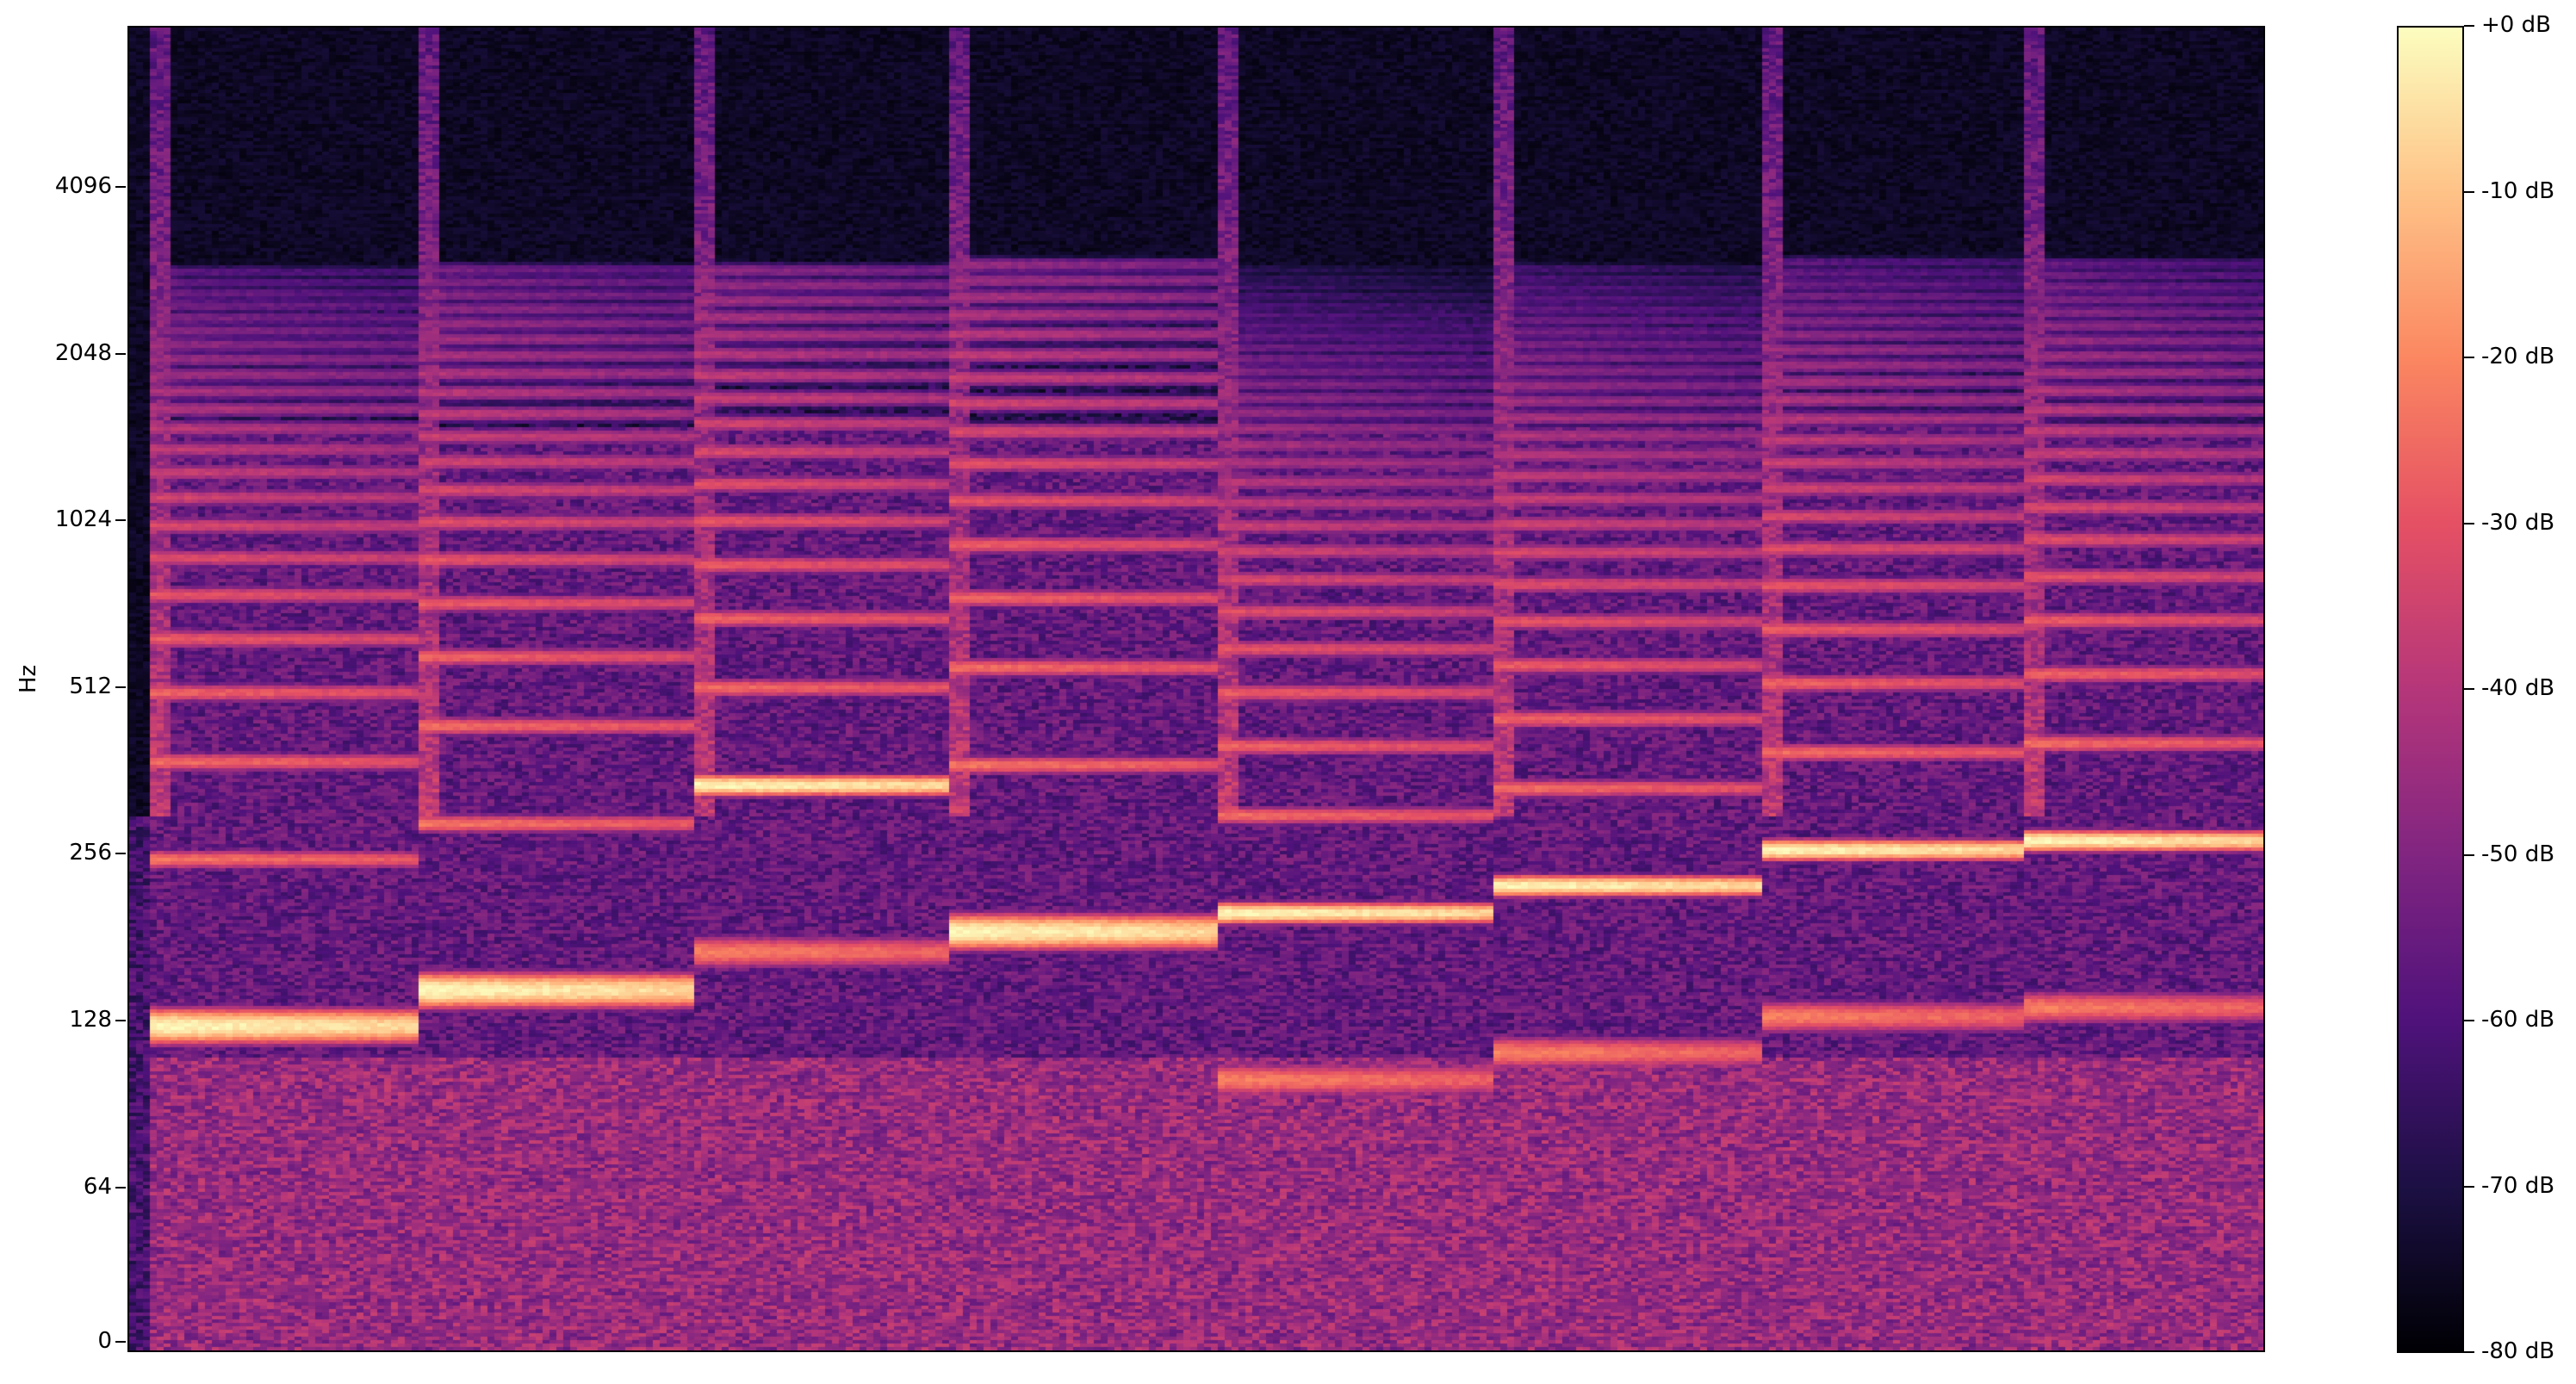  I want to click on y-tick-label: 128, so click(90, 1020).